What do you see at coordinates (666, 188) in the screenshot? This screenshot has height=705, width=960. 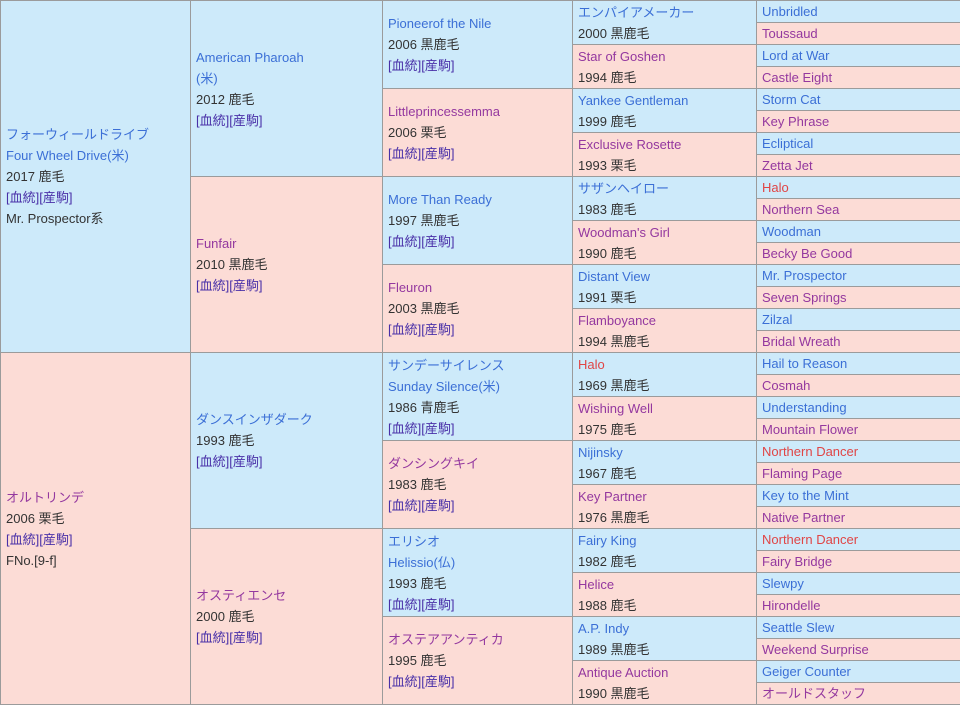 I see `horse-name-link: サザンヘイロー` at bounding box center [666, 188].